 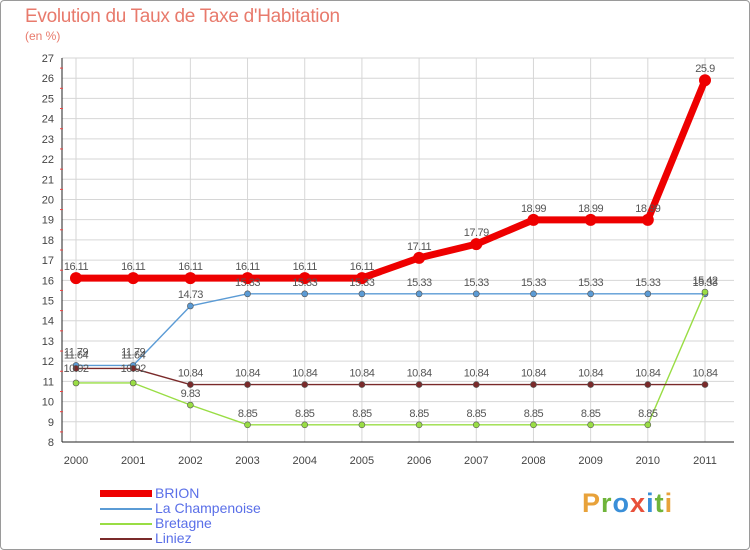 I want to click on y-tick-label: 22, so click(x=48, y=160).